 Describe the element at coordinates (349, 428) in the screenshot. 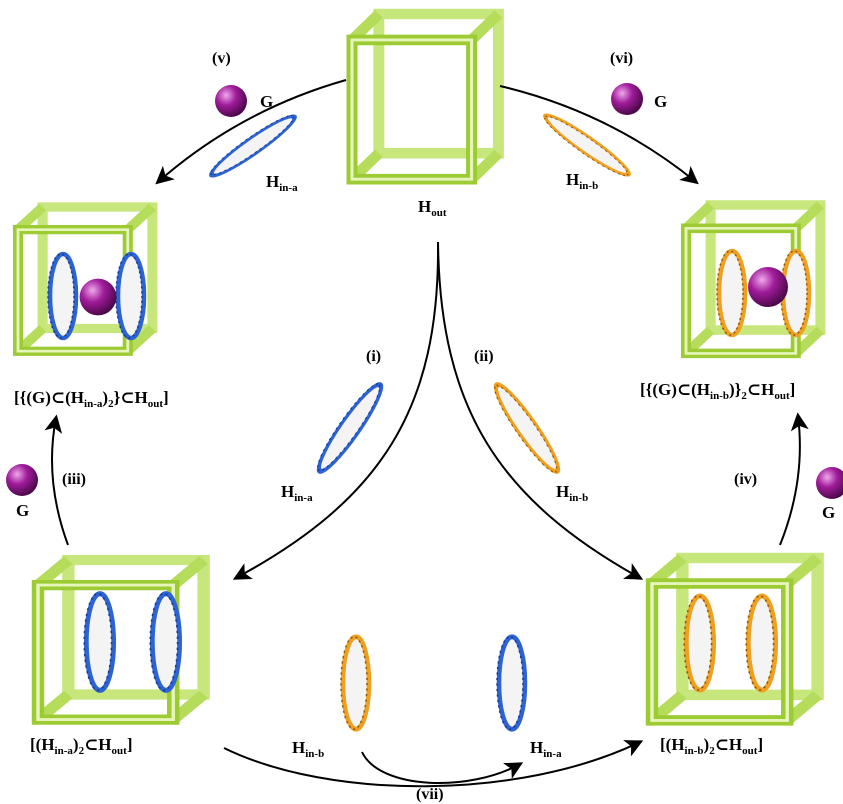

I see `ring-h-in-a-i` at that location.